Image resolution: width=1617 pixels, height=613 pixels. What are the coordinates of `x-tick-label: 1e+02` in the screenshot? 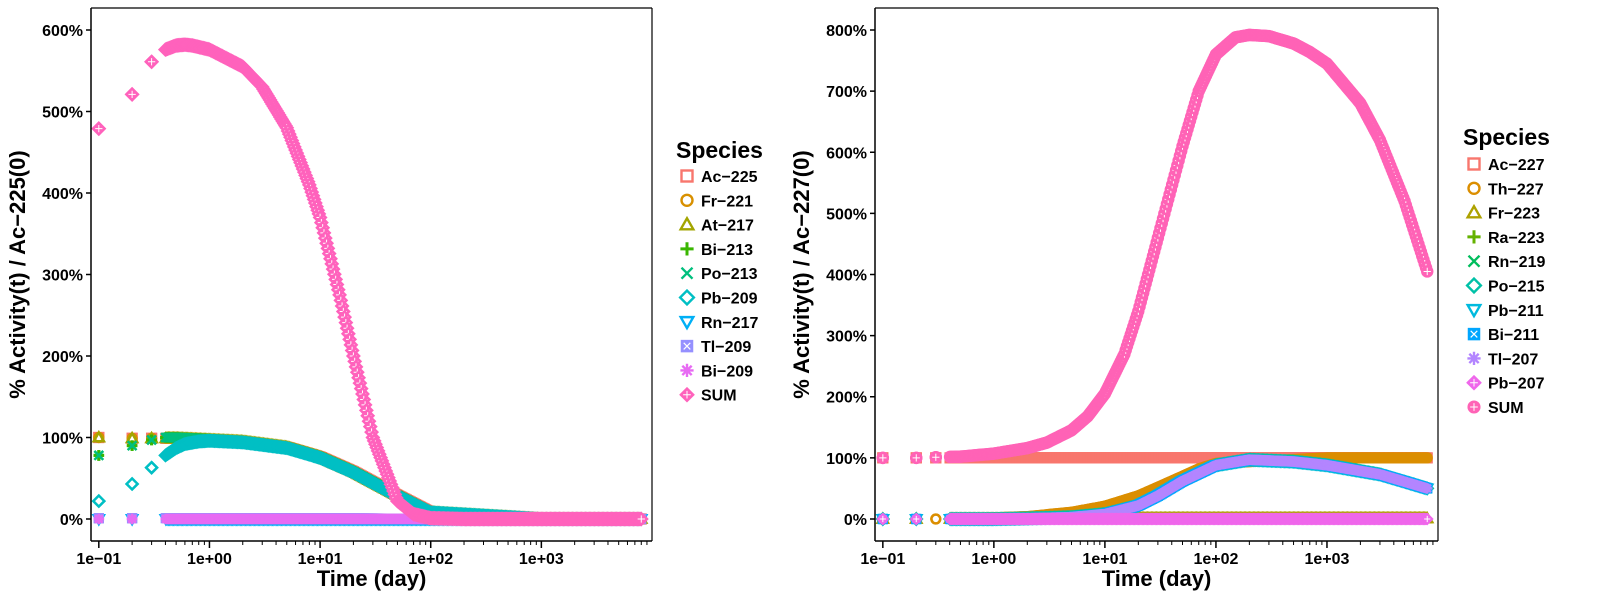 It's located at (1215, 559).